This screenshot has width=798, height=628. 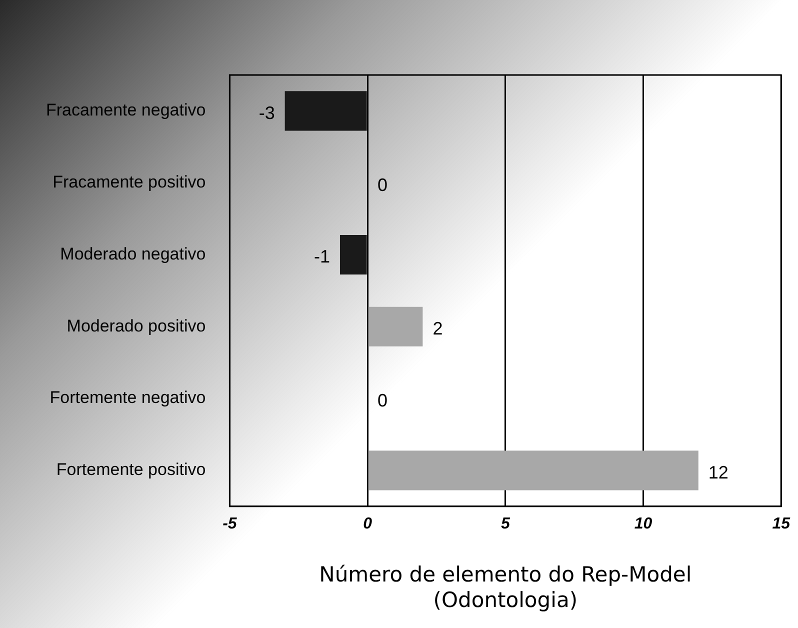 What do you see at coordinates (505, 523) in the screenshot?
I see `x-tick-label: 5` at bounding box center [505, 523].